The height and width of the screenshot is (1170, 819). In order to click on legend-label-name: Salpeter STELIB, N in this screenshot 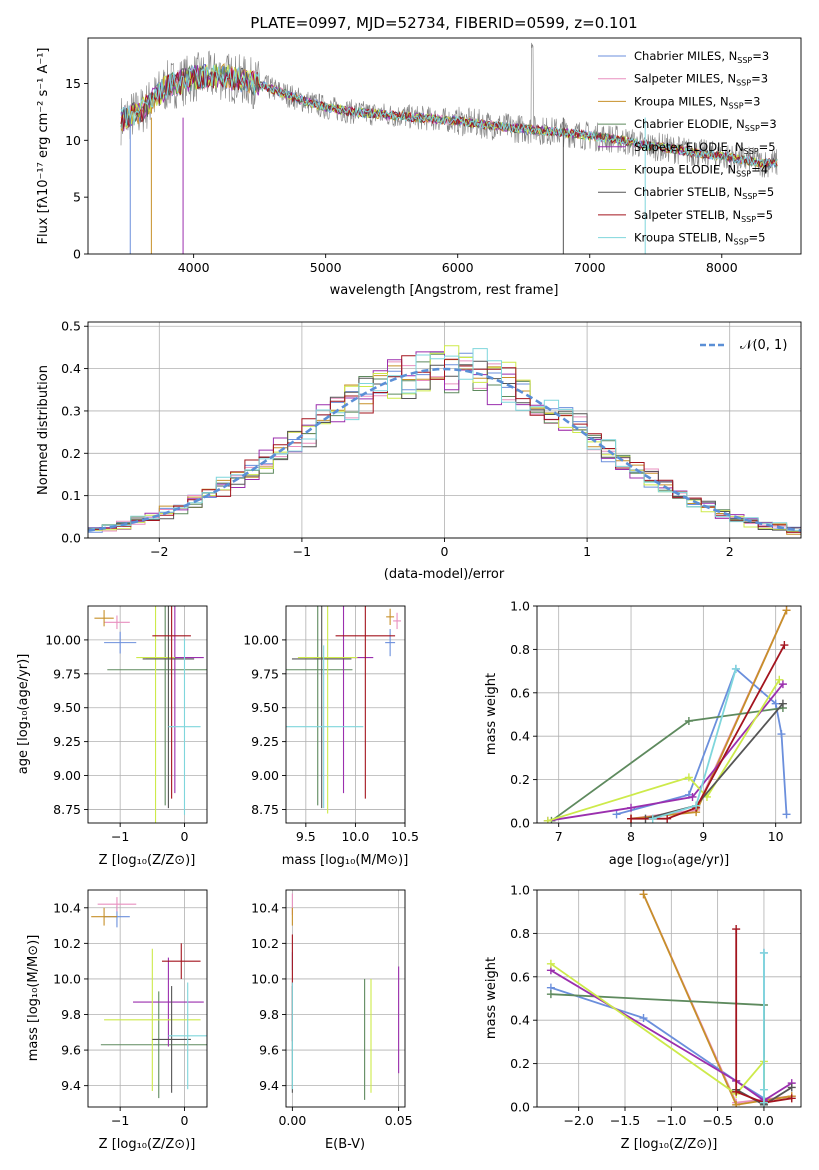, I will do `click(687, 215)`.